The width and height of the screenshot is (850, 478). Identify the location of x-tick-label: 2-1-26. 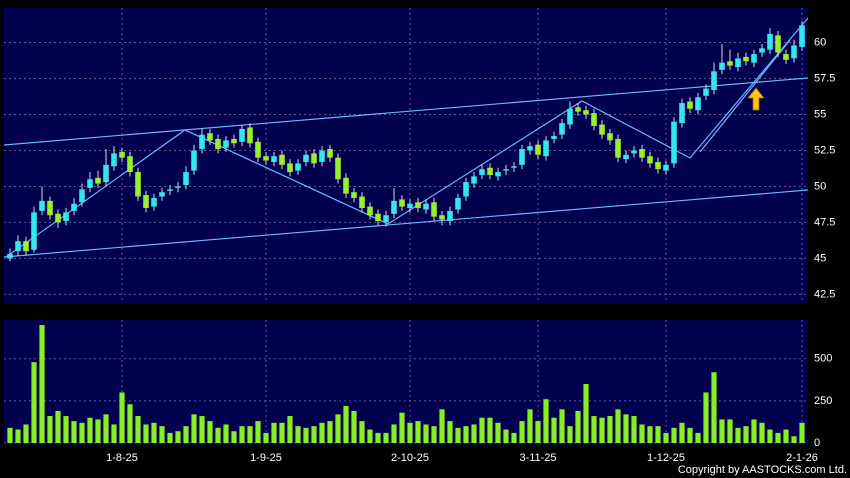
(802, 458).